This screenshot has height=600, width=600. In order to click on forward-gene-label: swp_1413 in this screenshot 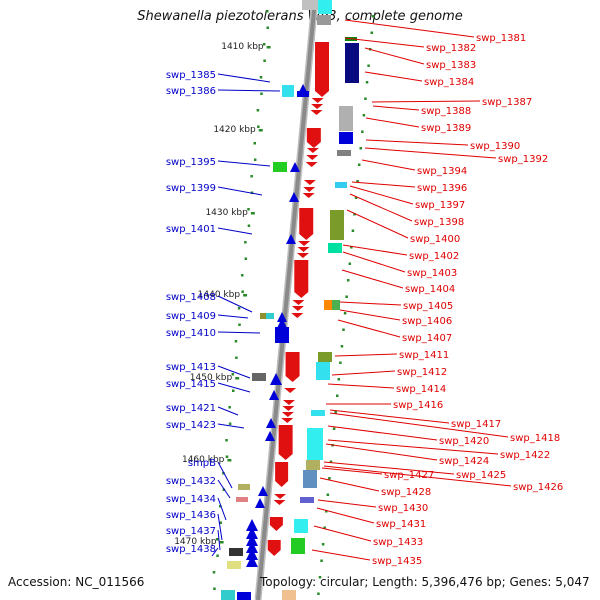, I will do `click(191, 367)`.